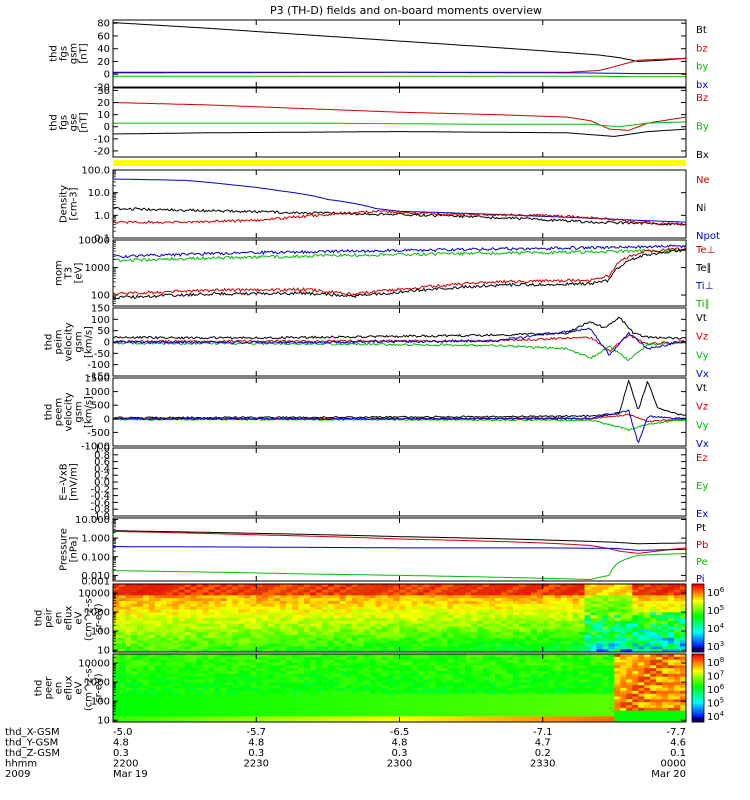  What do you see at coordinates (95, 171) in the screenshot?
I see `y-tick-label: 100.0` at bounding box center [95, 171].